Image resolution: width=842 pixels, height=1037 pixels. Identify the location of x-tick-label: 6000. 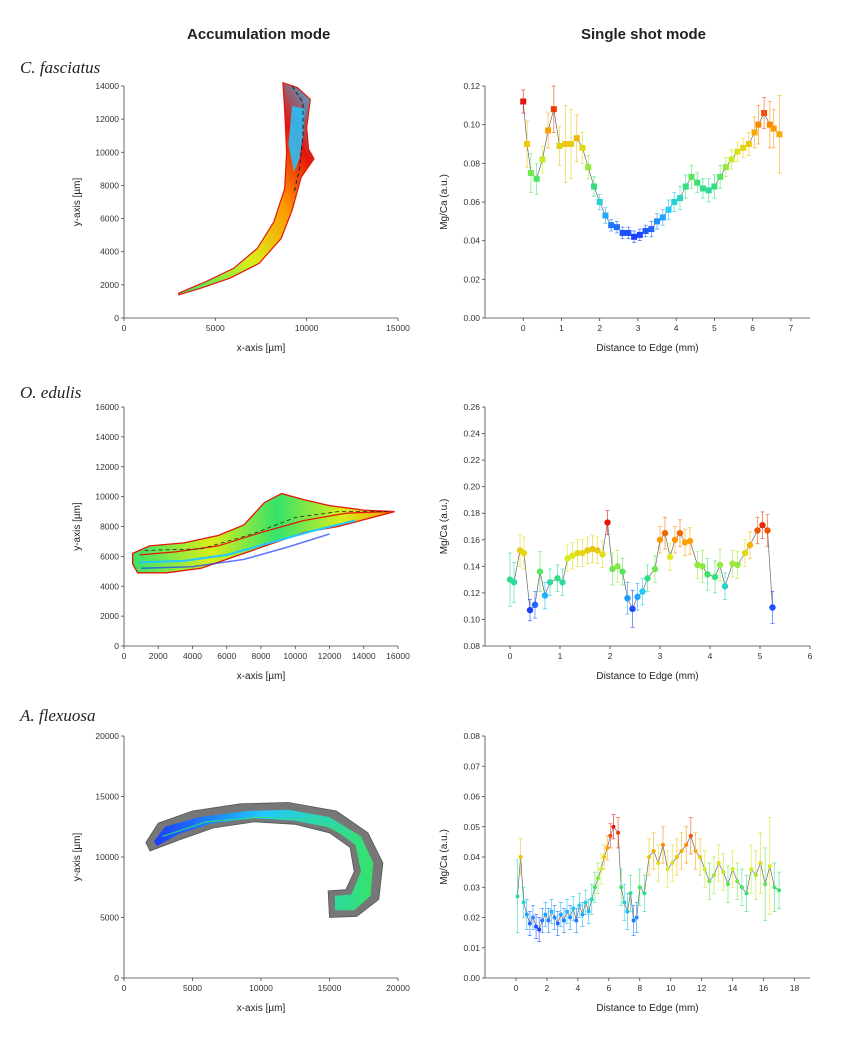
(226, 656).